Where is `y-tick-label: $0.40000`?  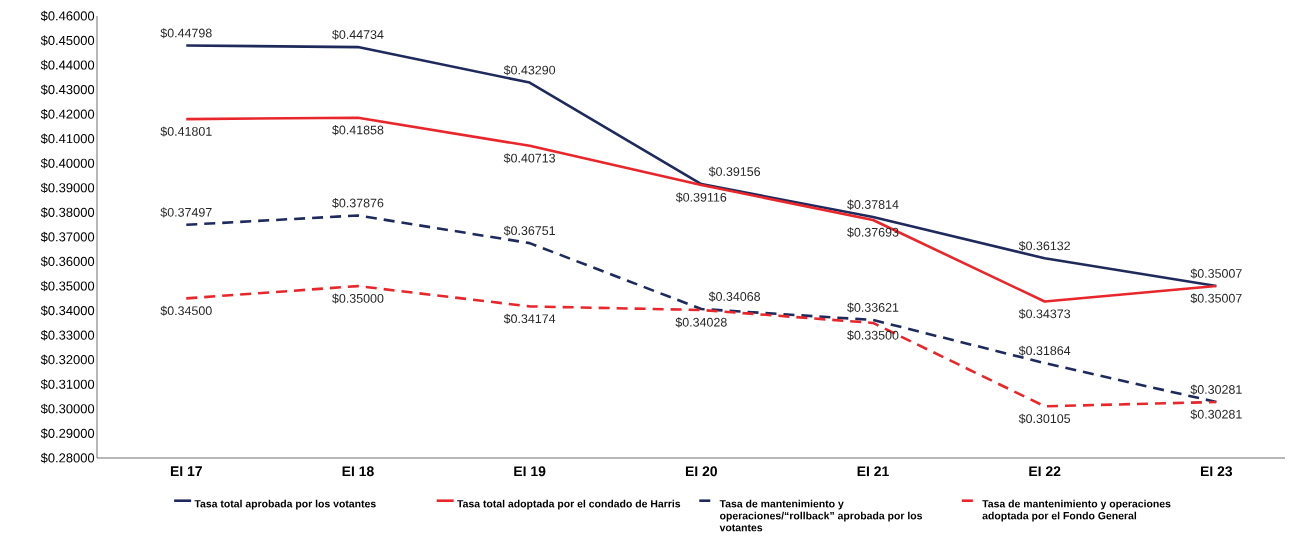 y-tick-label: $0.40000 is located at coordinates (67, 163).